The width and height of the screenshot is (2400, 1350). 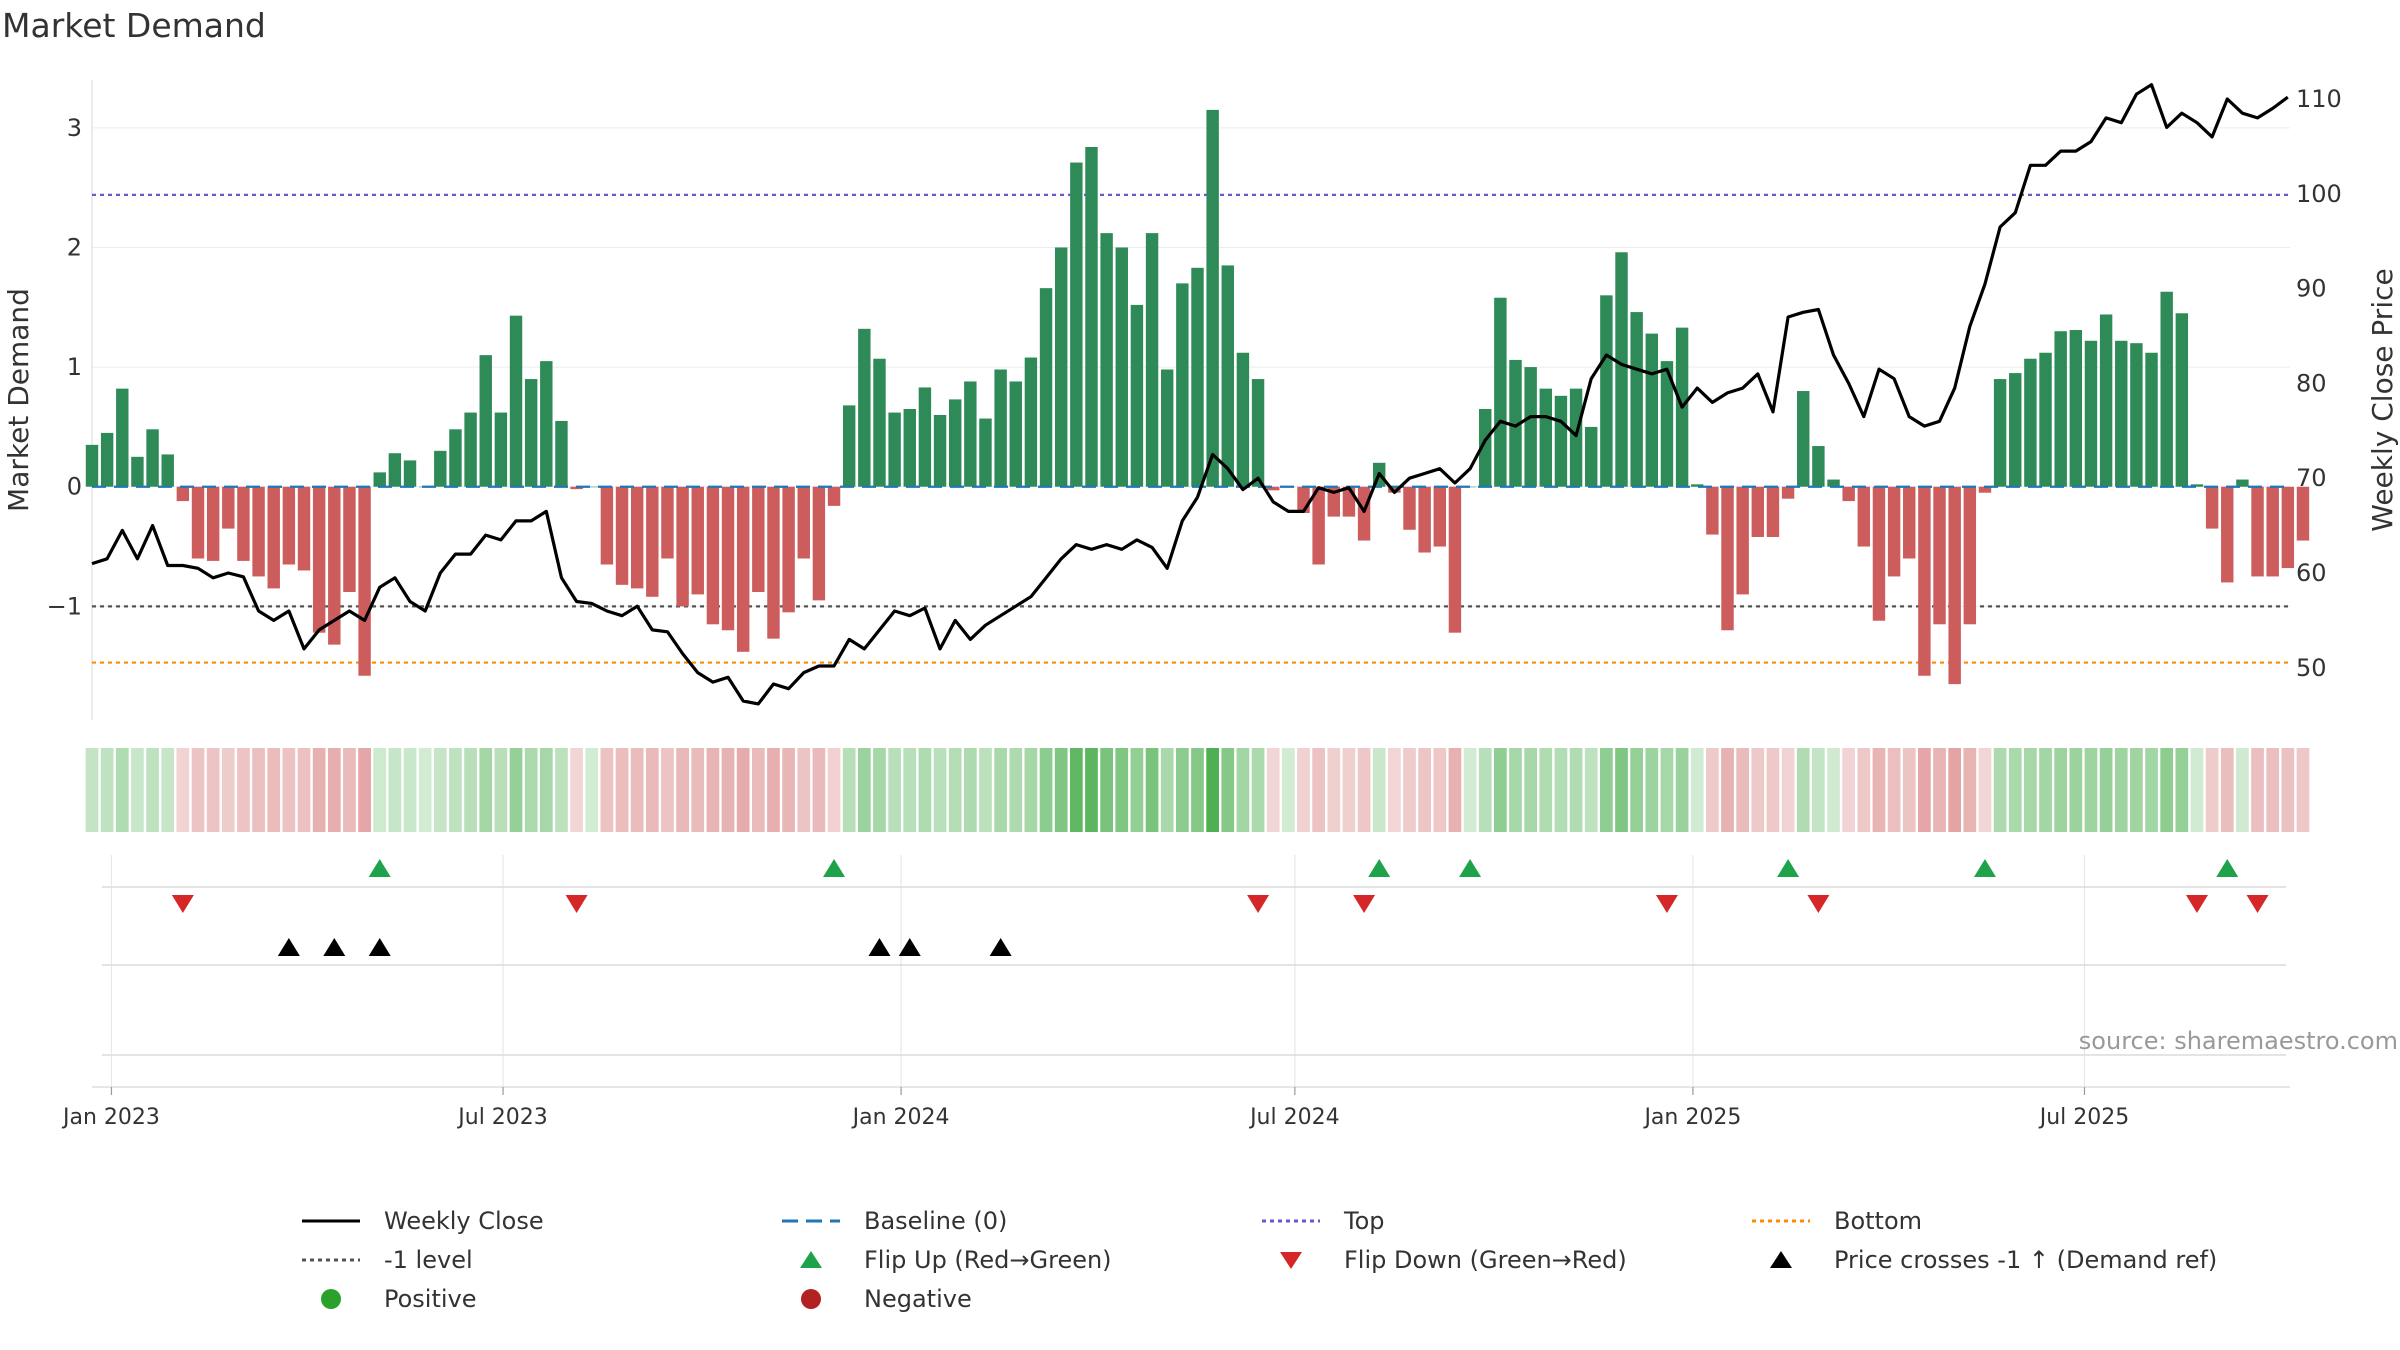 I want to click on x-tick-label: Jul 2023, so click(x=502, y=1117).